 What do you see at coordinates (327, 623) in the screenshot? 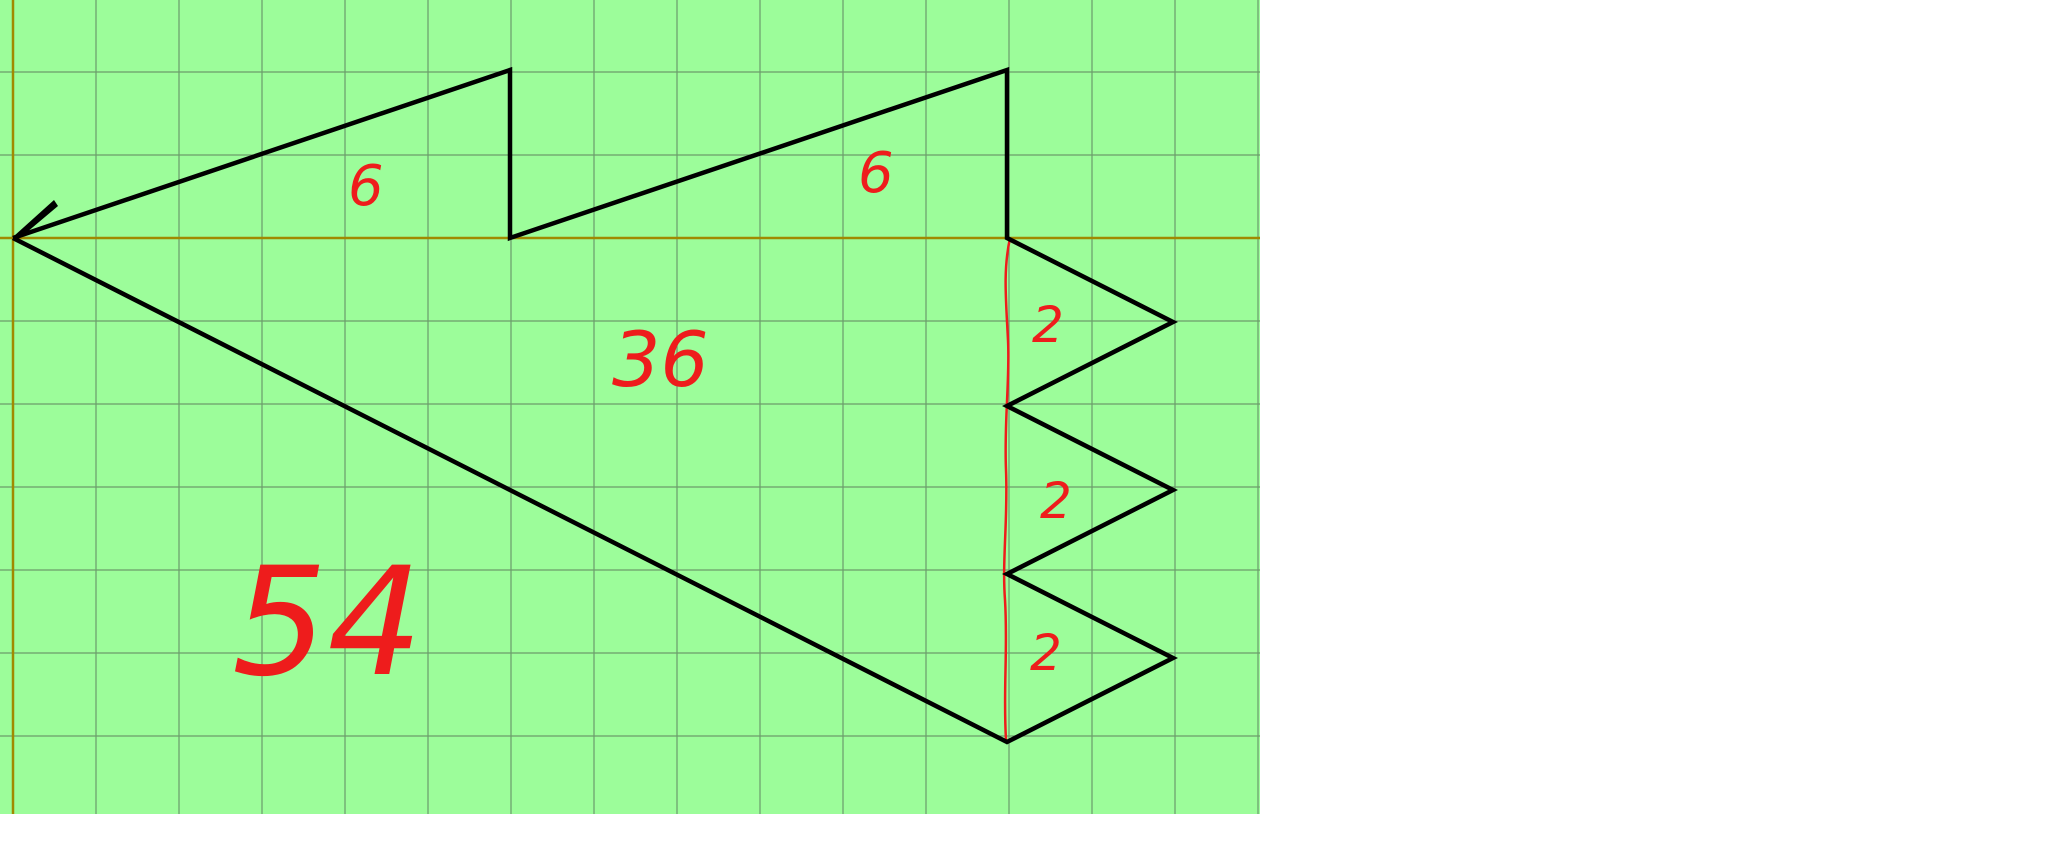
I see `label-total-area: 54` at bounding box center [327, 623].